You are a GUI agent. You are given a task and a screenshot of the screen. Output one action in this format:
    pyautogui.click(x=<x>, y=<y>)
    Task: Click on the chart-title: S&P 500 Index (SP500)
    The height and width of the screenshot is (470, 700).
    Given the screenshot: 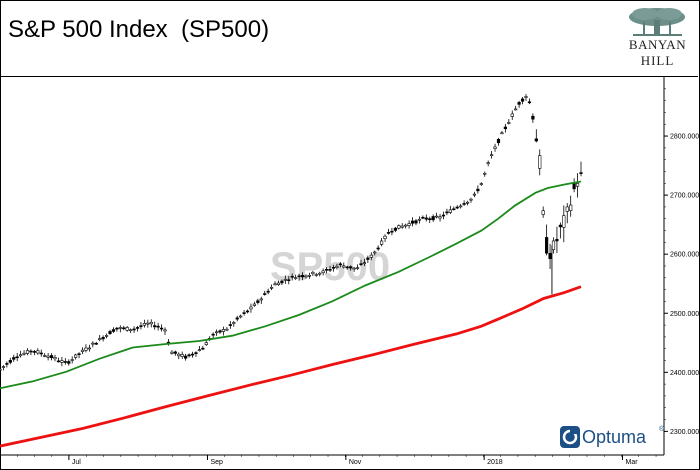 What is the action you would take?
    pyautogui.click(x=139, y=29)
    